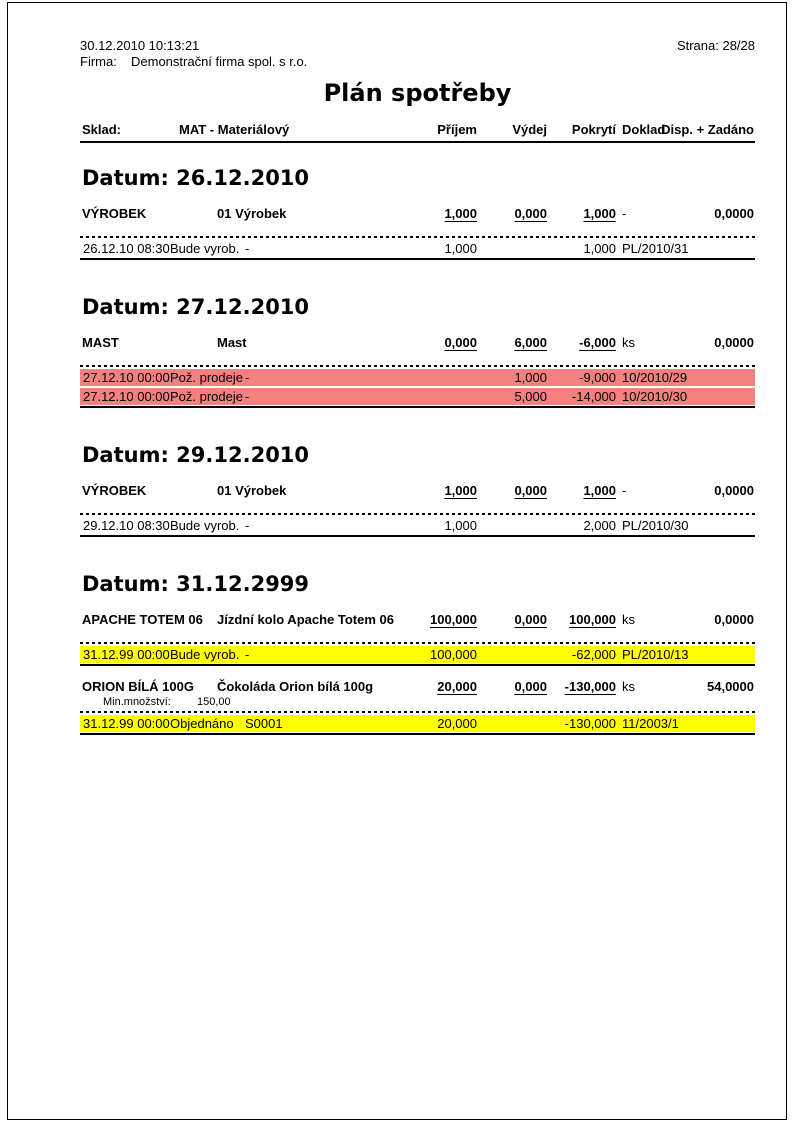 The width and height of the screenshot is (794, 1123). Describe the element at coordinates (590, 723) in the screenshot. I see `detail-pokryti: -130,000` at that location.